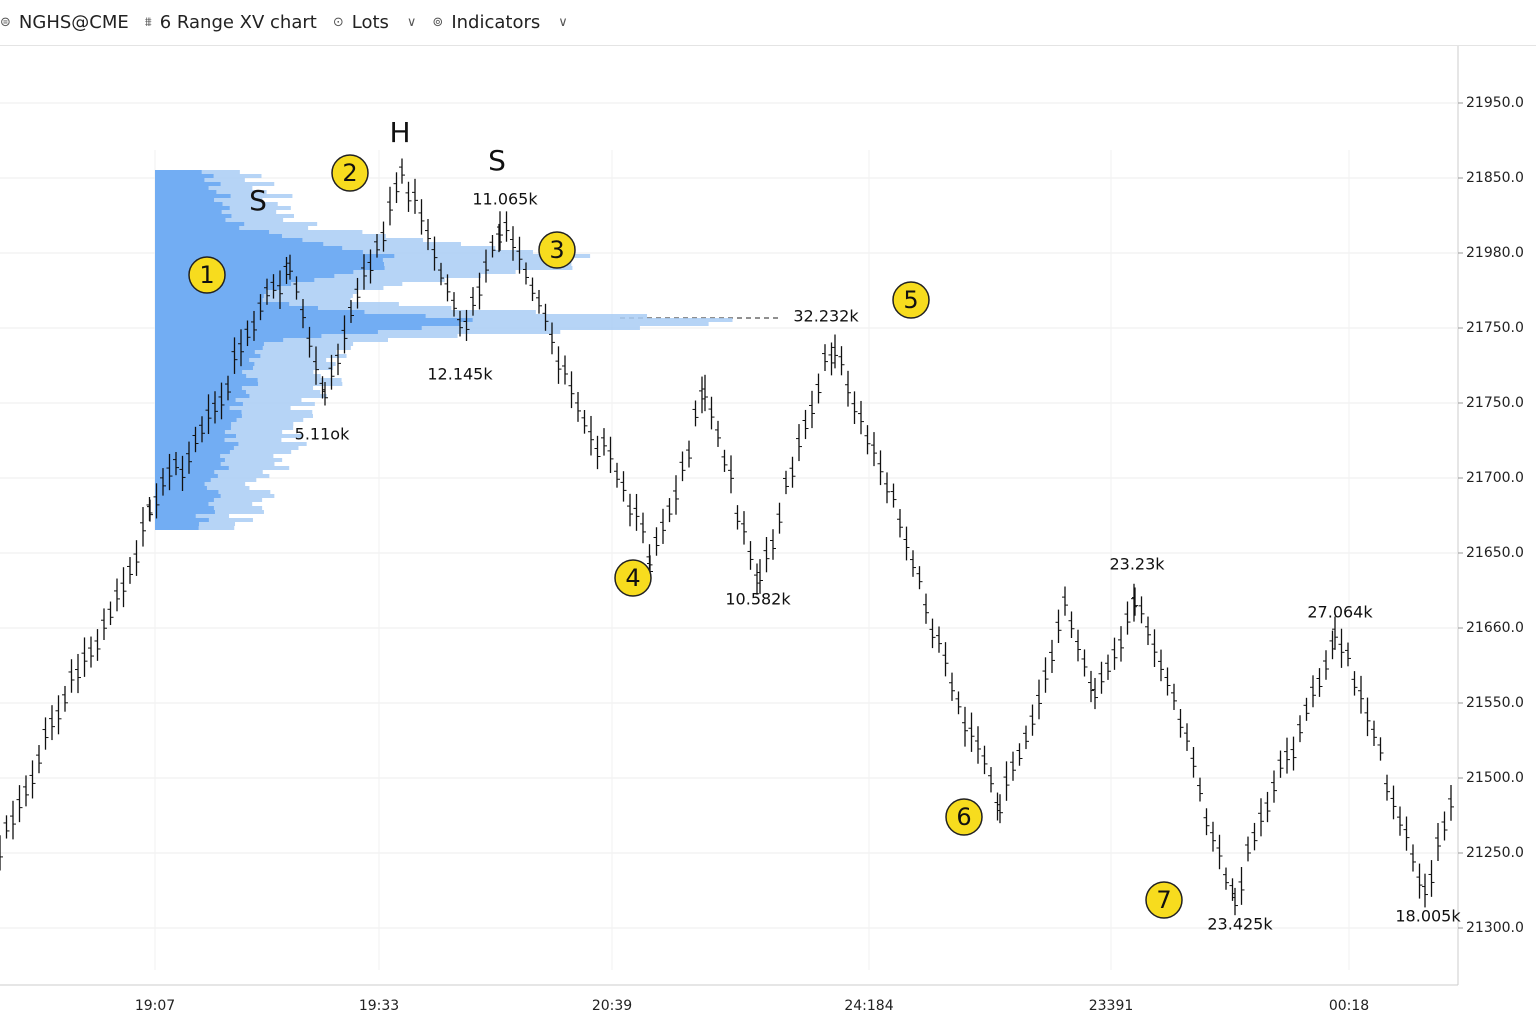  What do you see at coordinates (1495, 628) in the screenshot?
I see `y-tick-label: 21660.0` at bounding box center [1495, 628].